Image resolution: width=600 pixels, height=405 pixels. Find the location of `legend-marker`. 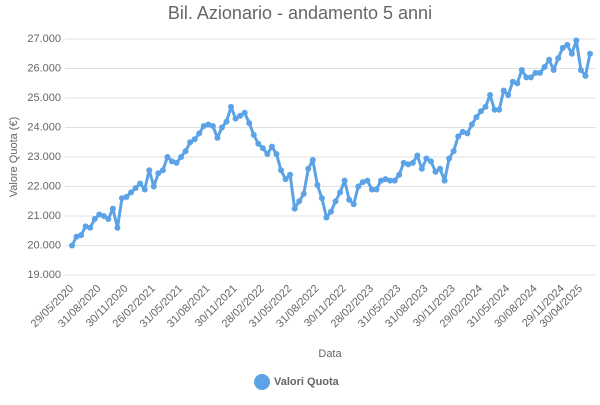

legend-marker is located at coordinates (262, 382).